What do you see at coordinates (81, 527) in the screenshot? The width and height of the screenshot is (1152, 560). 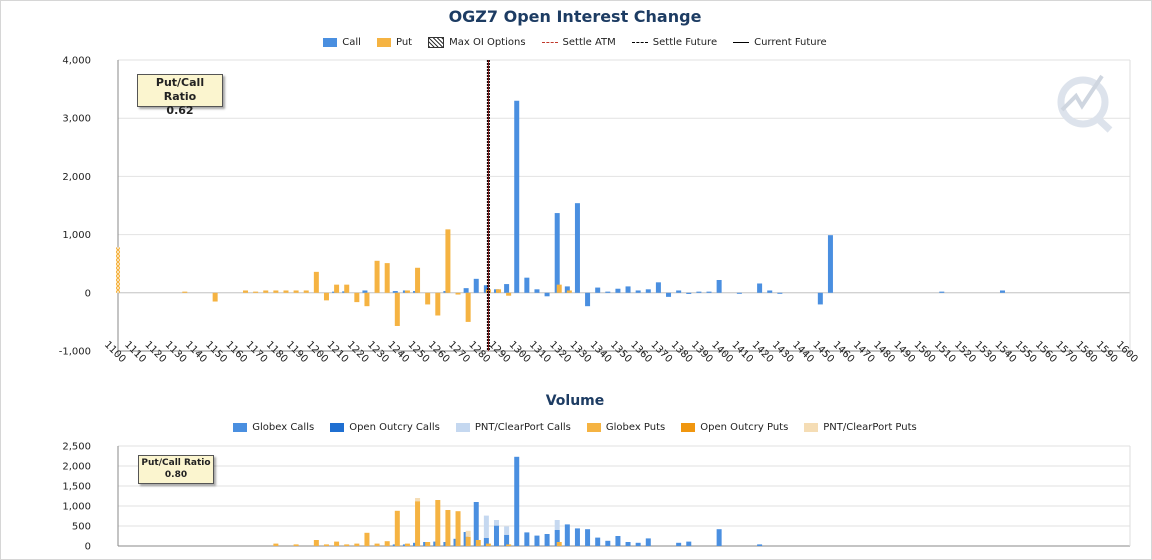 I see `volume-y-tick-label: 500` at bounding box center [81, 527].